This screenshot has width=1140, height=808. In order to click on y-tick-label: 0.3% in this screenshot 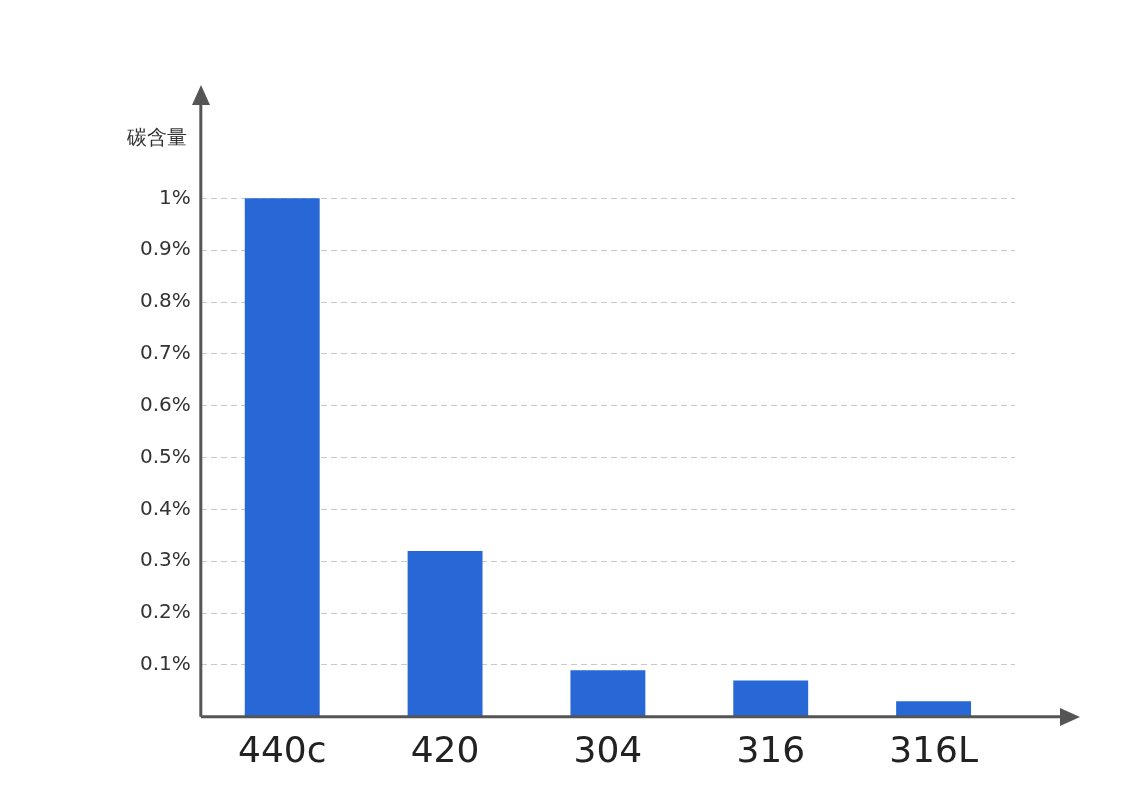, I will do `click(165, 559)`.